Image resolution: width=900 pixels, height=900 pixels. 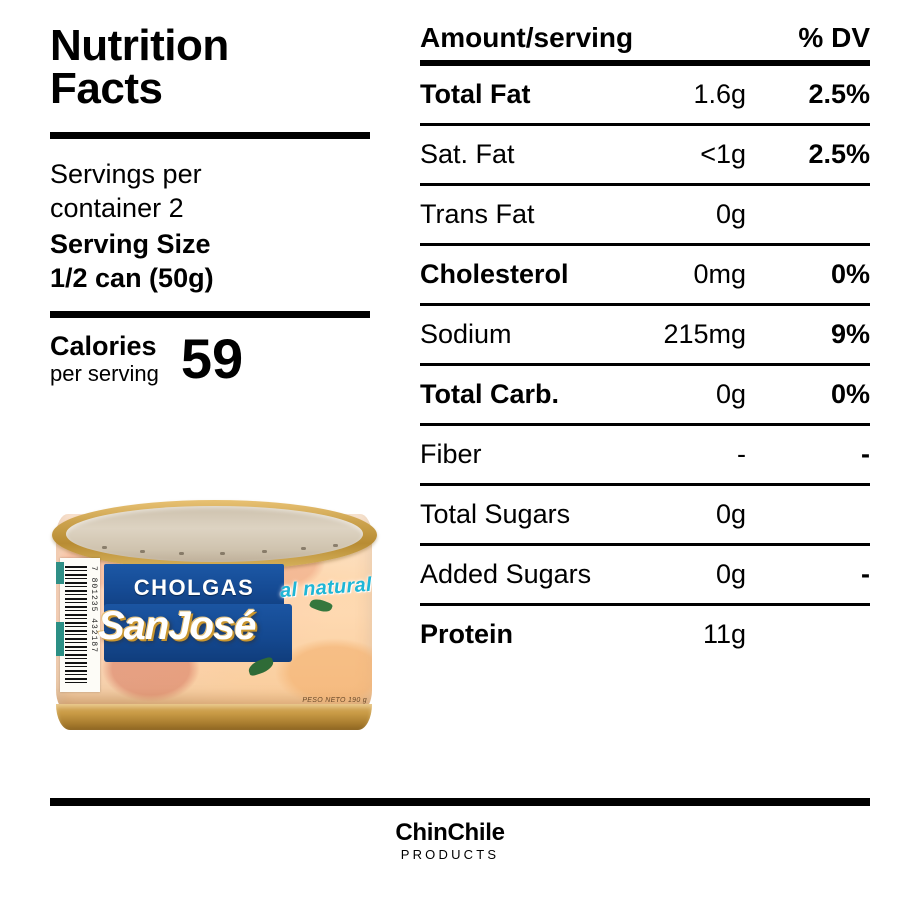 What do you see at coordinates (719, 274) in the screenshot?
I see `nutrient-amount: 0mg` at bounding box center [719, 274].